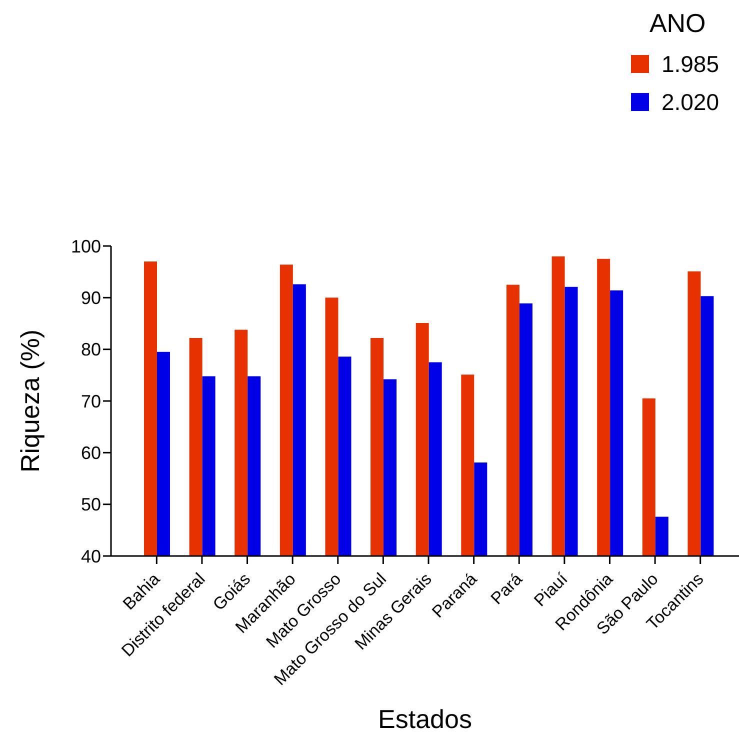 The width and height of the screenshot is (739, 744). I want to click on legend-title: ANO, so click(678, 23).